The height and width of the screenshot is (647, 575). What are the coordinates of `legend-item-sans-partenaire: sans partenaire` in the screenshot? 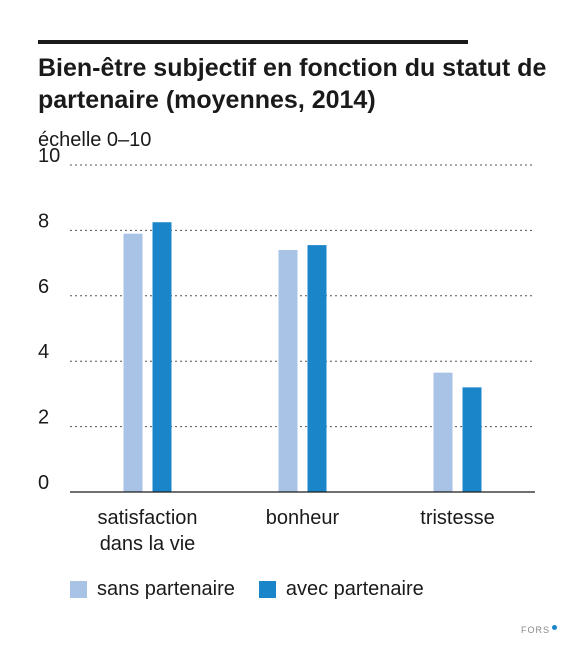 It's located at (152, 589).